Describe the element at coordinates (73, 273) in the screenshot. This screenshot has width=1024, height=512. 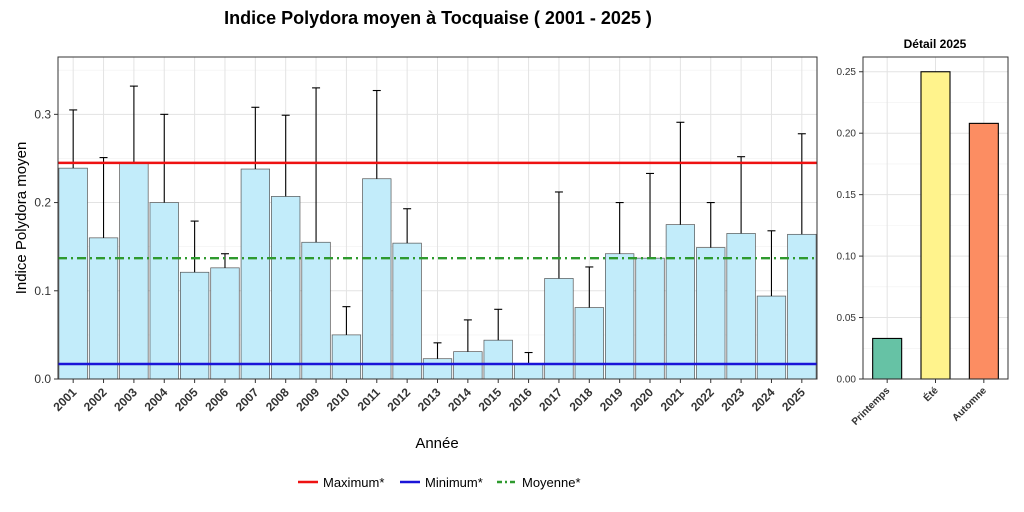
I see `bar-2001` at that location.